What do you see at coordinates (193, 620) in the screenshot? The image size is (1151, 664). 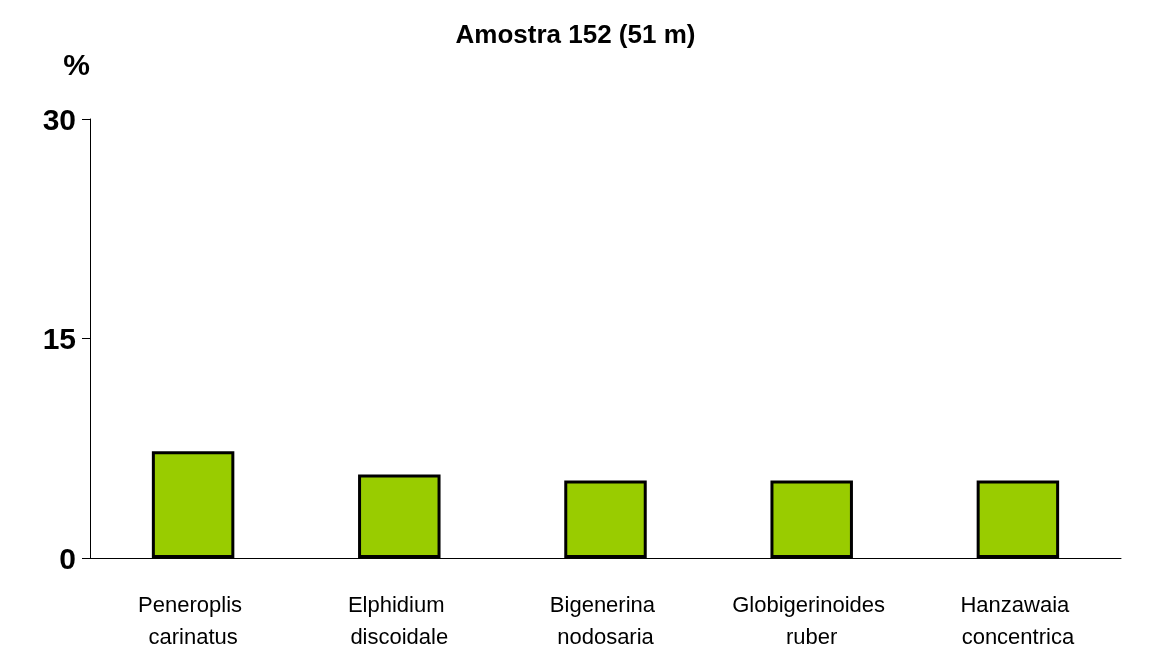 I see `x-tick-label: Peneroplis carinatus` at bounding box center [193, 620].